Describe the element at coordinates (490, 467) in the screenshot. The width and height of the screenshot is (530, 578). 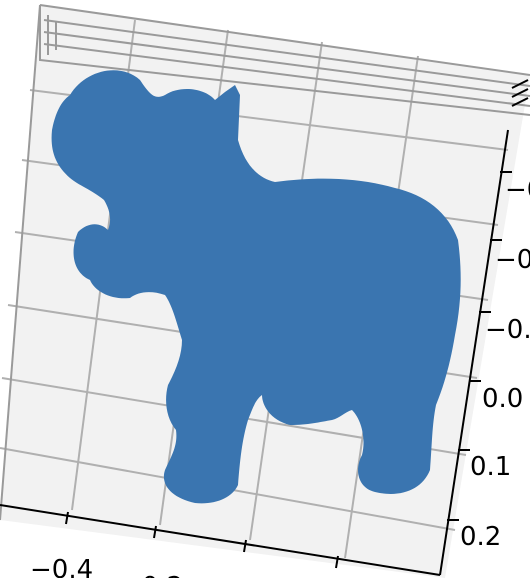
I see `y-tick-label: 0.1` at that location.